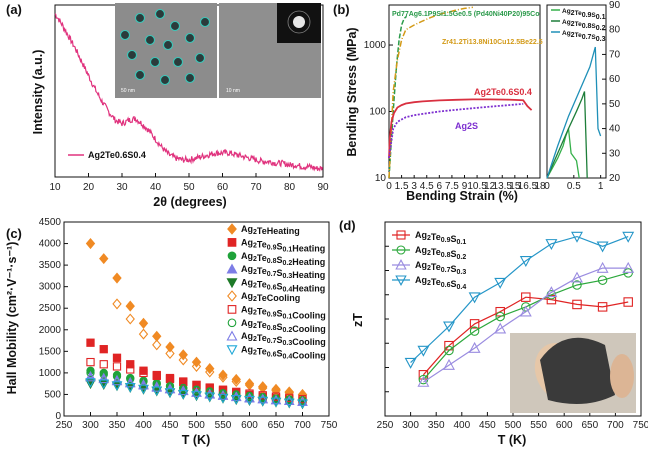 The height and width of the screenshot is (453, 648). I want to click on panel-a-xticks: 10 20 30 40 50 60 70 80 90, so click(189, 183).